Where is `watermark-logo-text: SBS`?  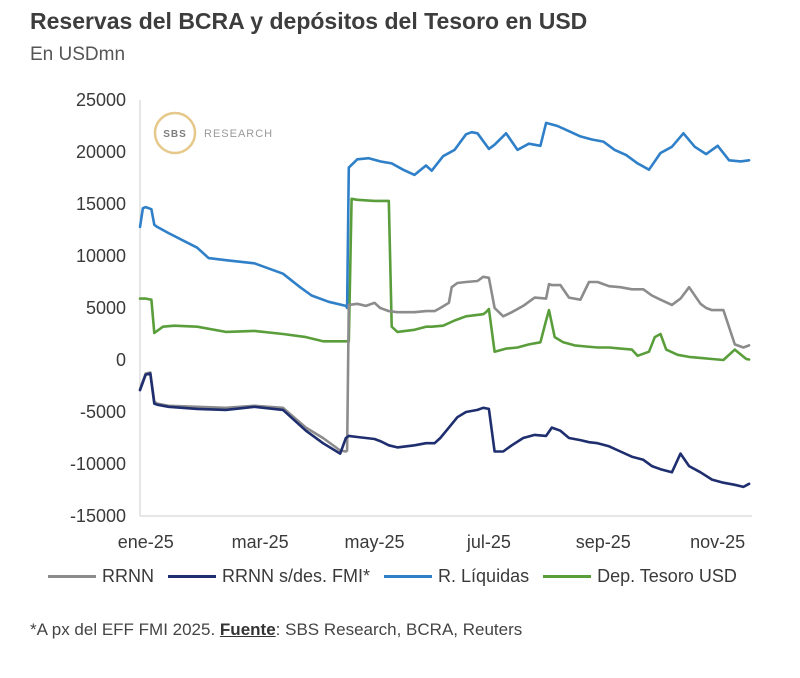 watermark-logo-text: SBS is located at coordinates (175, 134).